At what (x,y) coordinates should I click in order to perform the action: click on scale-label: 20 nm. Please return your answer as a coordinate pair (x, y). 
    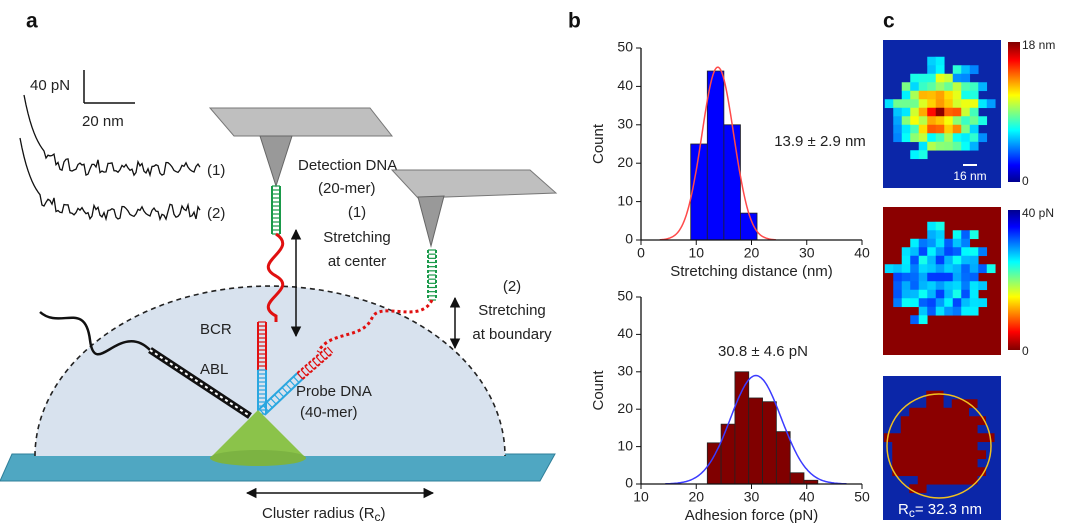
    Looking at the image, I should click on (103, 121).